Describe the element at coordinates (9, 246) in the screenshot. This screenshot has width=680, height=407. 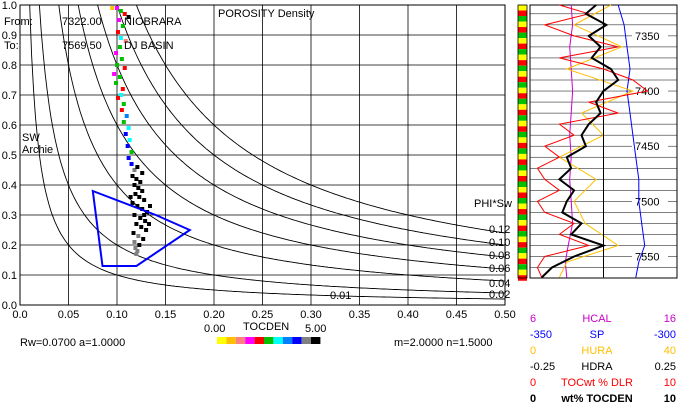
I see `y-tick-label: 0.2` at that location.